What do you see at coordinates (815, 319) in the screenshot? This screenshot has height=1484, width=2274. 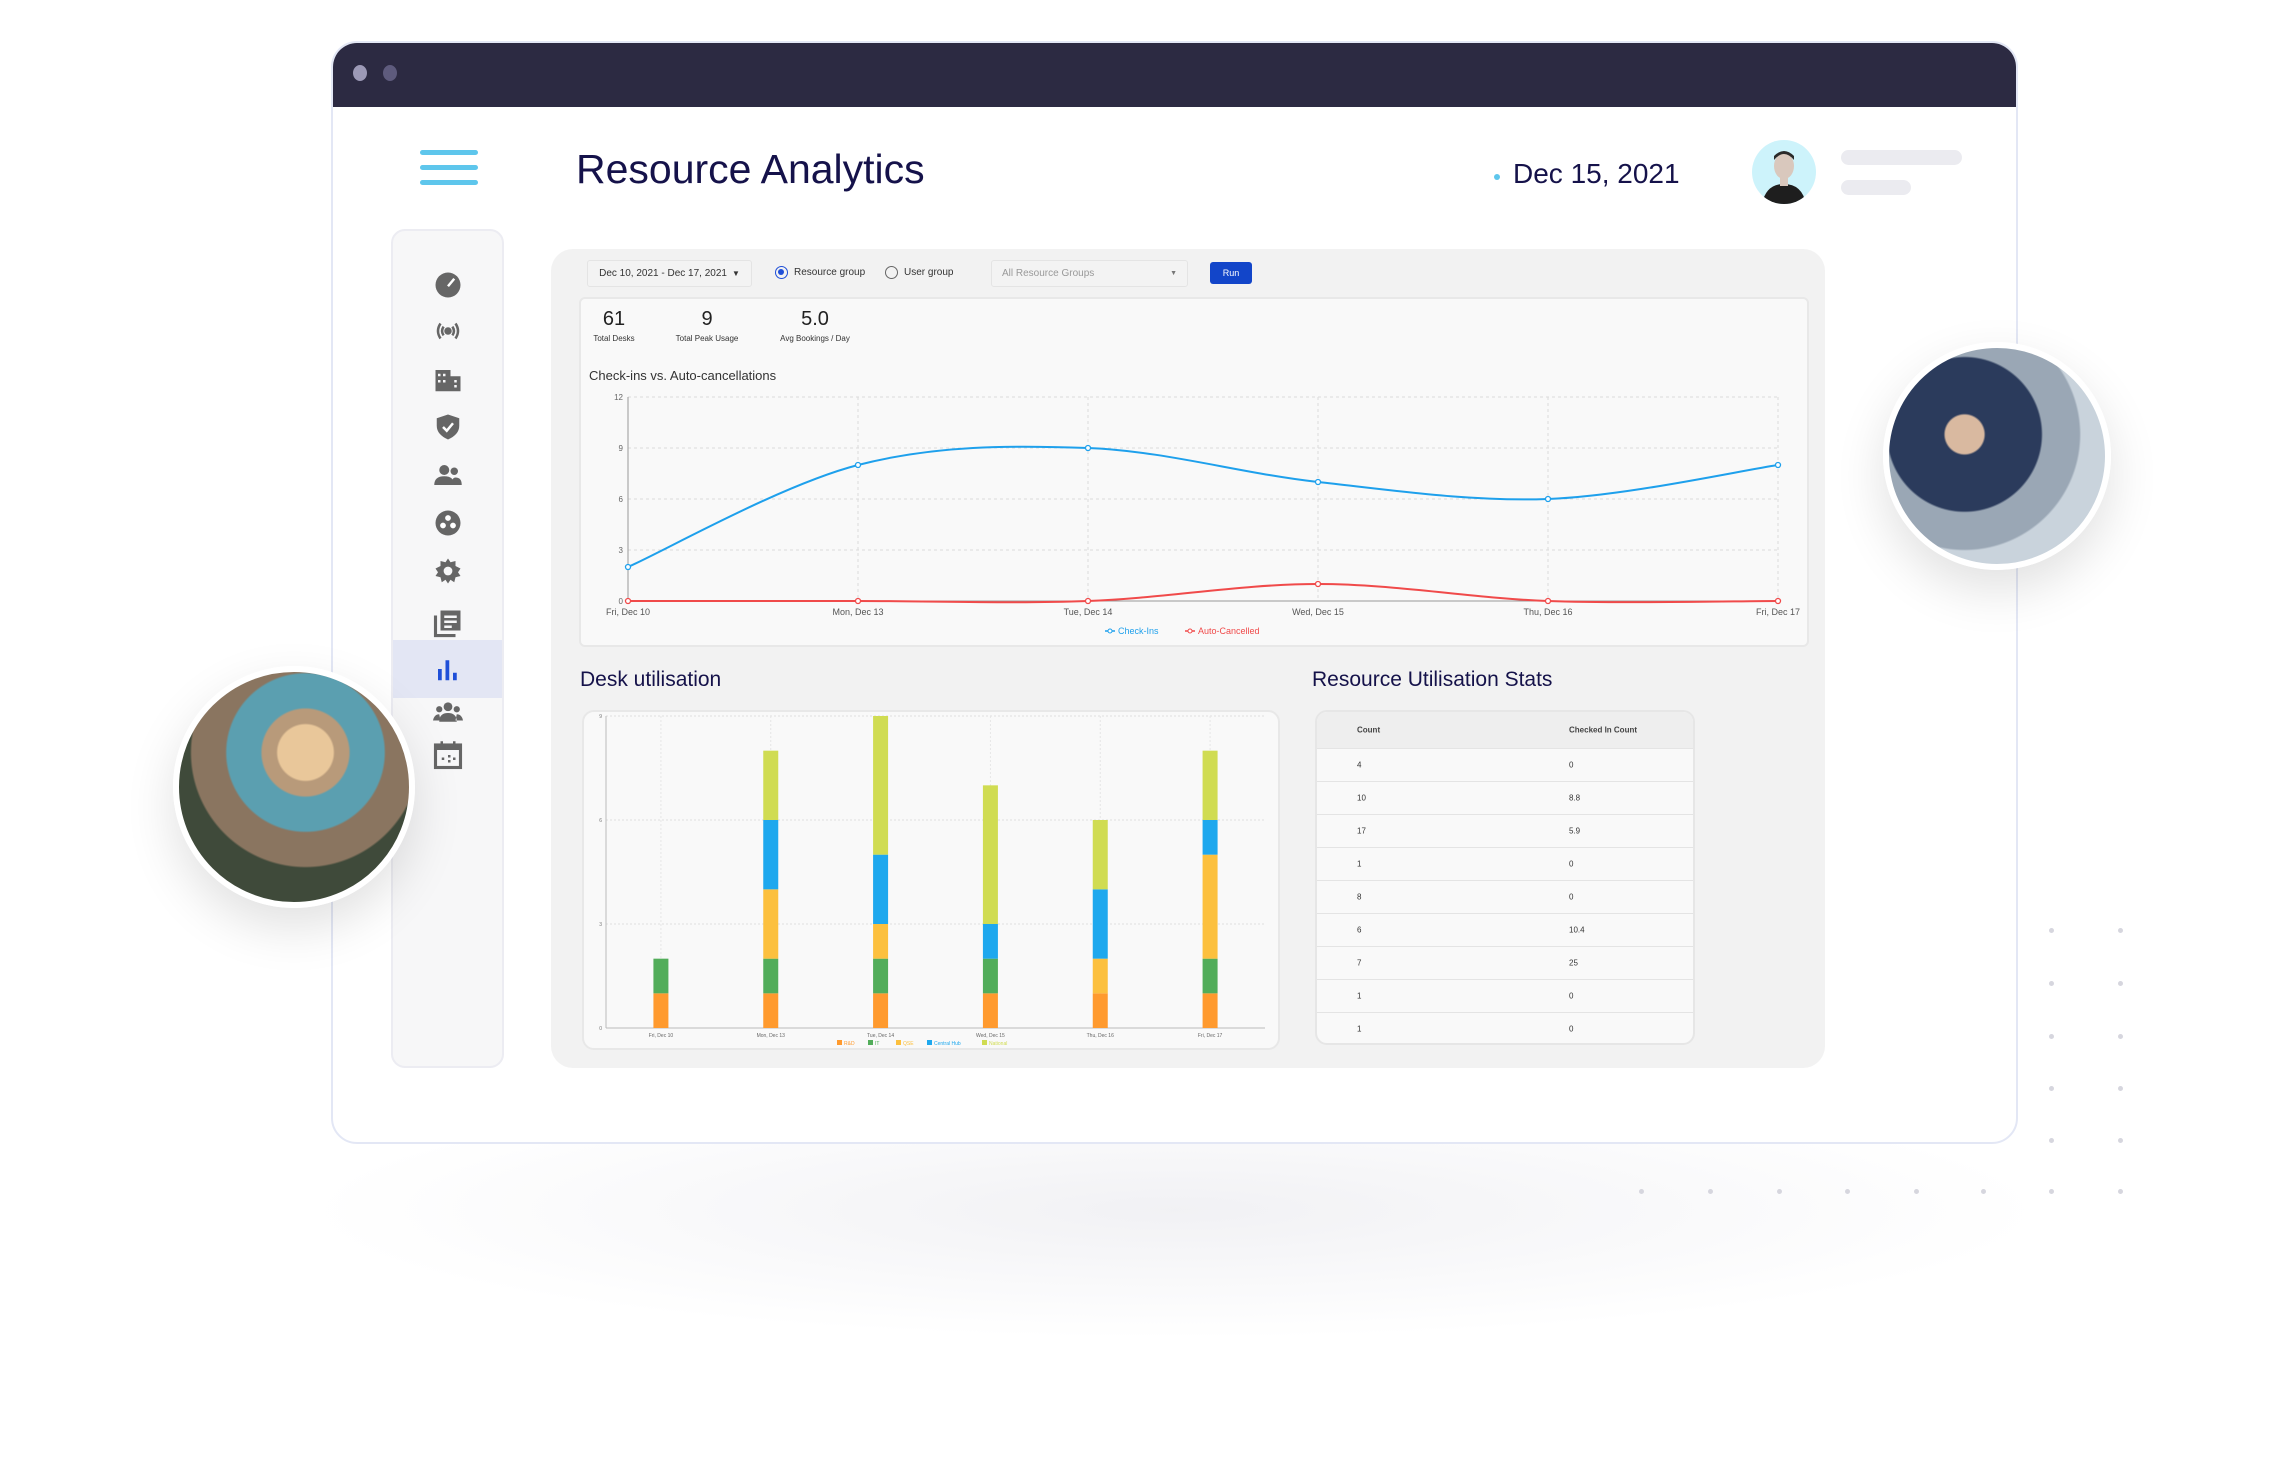 I see `kpi-value: 5.0` at bounding box center [815, 319].